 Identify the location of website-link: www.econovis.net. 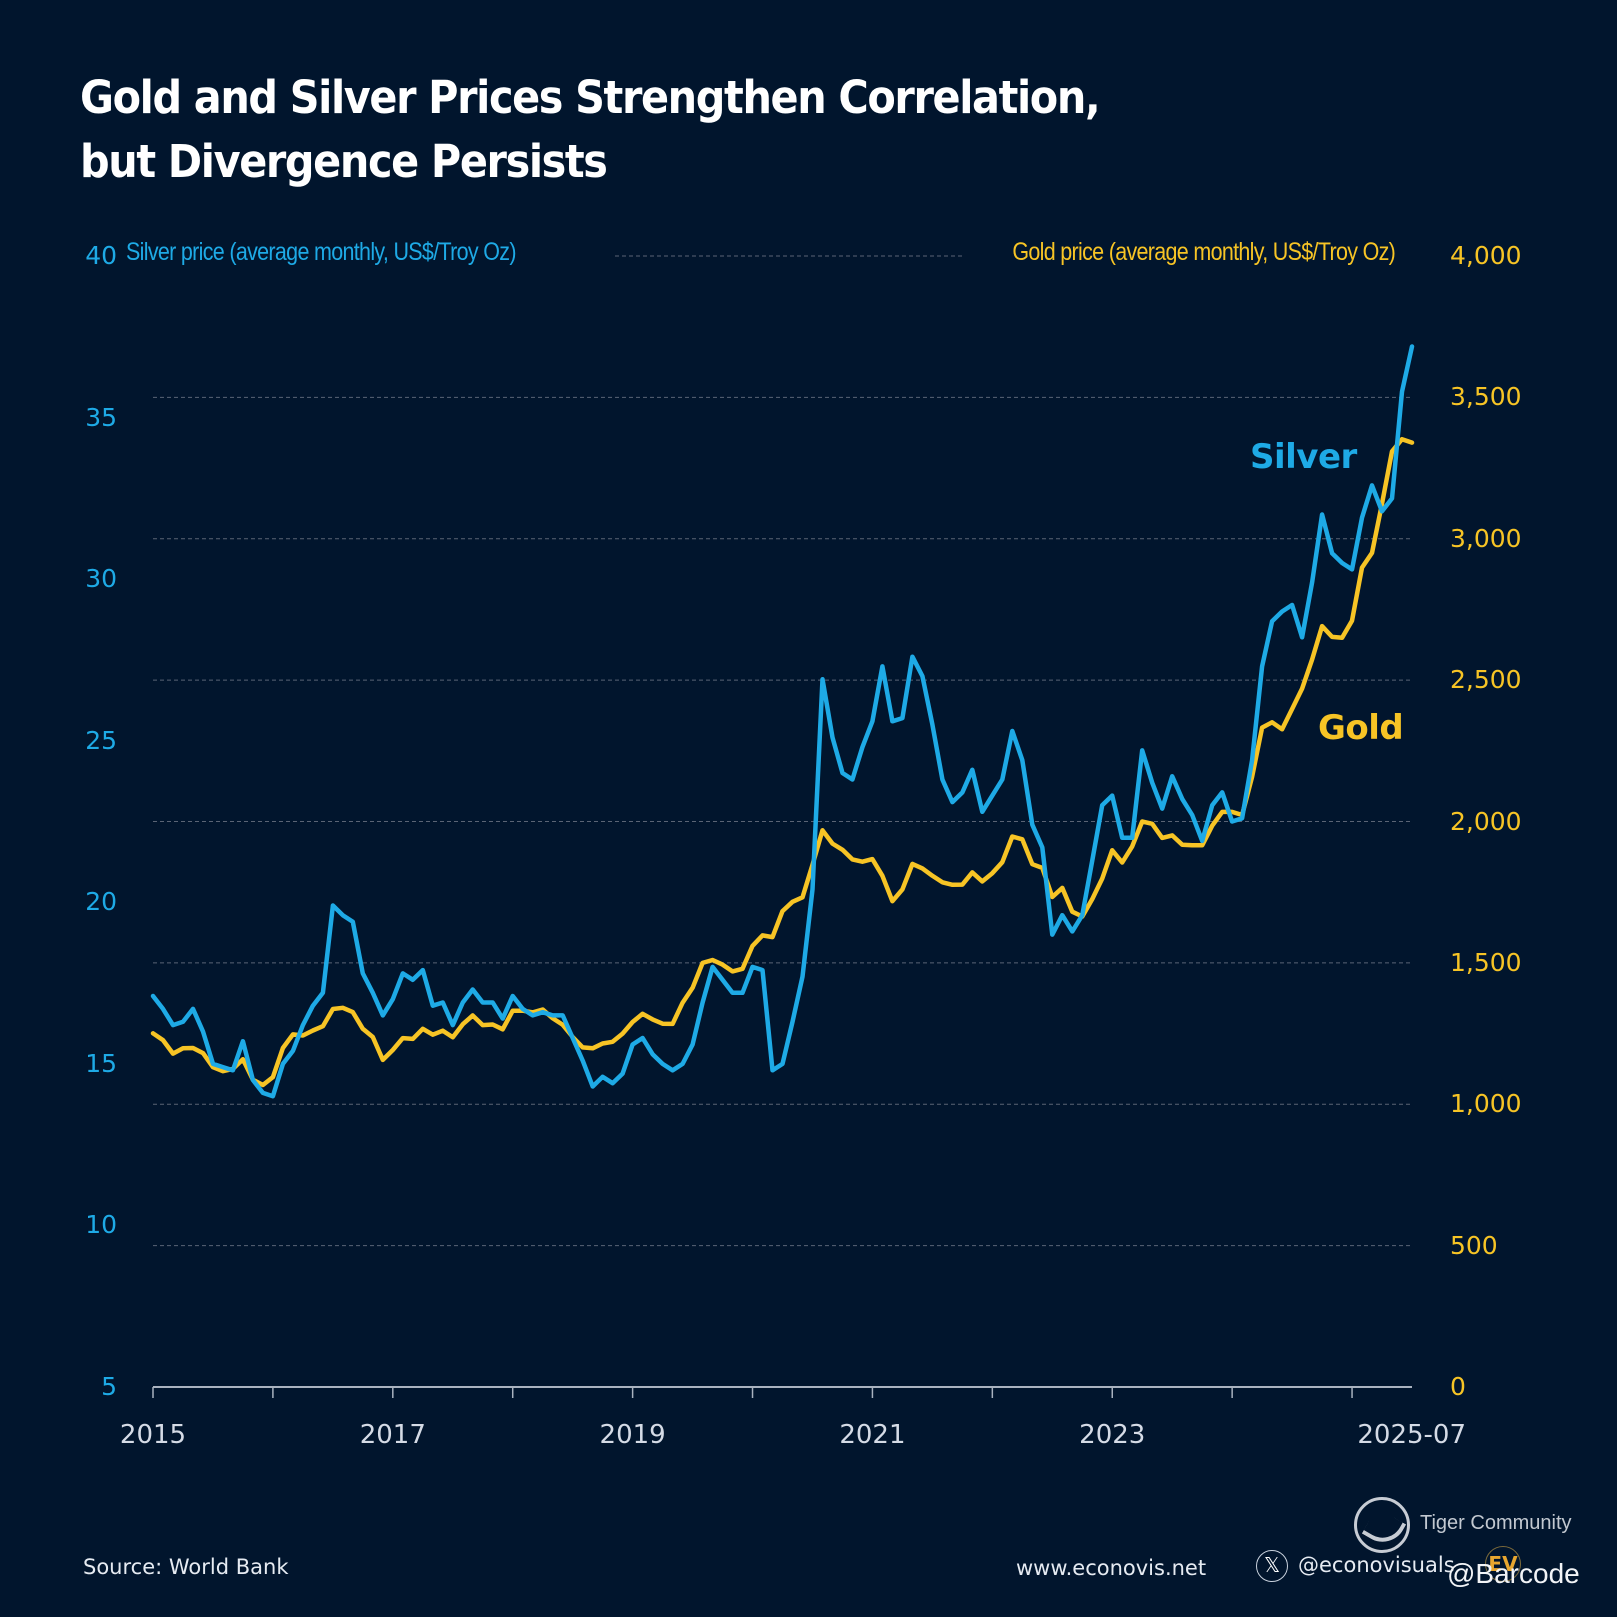
(1111, 1568).